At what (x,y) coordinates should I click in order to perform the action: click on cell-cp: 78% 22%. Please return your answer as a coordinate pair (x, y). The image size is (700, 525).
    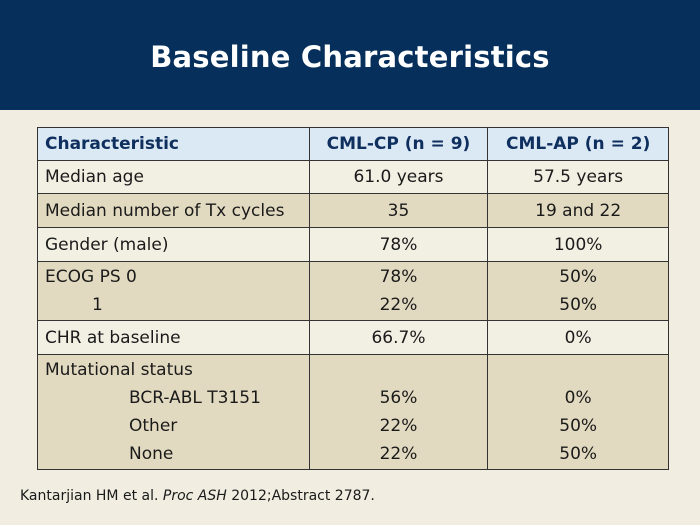
    Looking at the image, I should click on (398, 291).